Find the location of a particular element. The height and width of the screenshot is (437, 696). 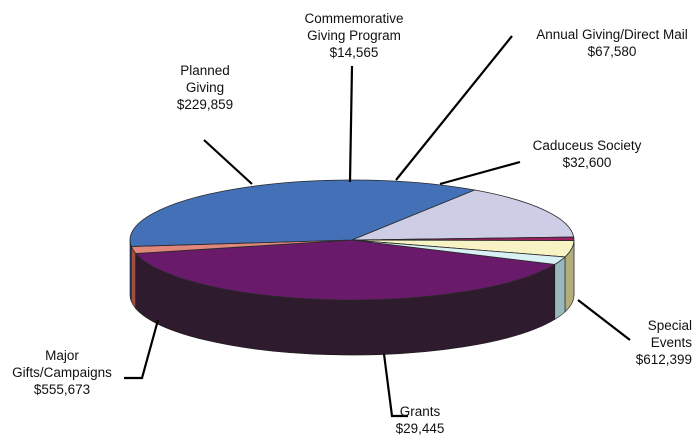

slice-label-major-gifts: Major Gifts/Campaigns $555,673 is located at coordinates (62, 372).